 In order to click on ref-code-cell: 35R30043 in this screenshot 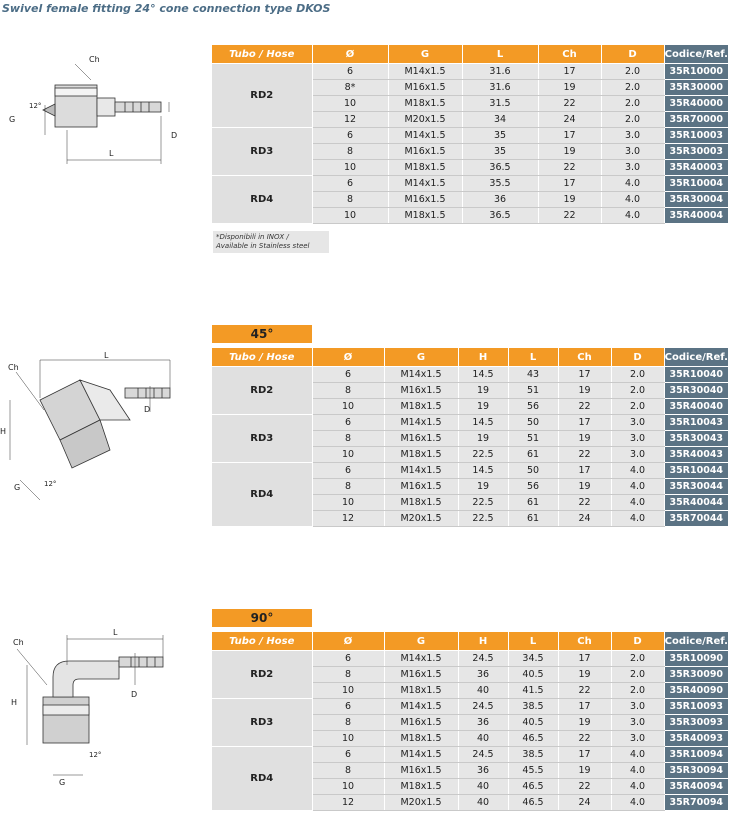, I will do `click(696, 438)`.